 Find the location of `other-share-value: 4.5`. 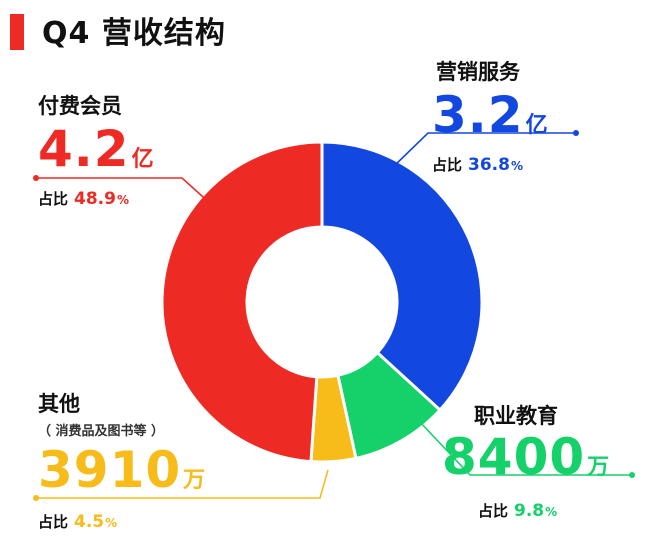

other-share-value: 4.5 is located at coordinates (89, 522).